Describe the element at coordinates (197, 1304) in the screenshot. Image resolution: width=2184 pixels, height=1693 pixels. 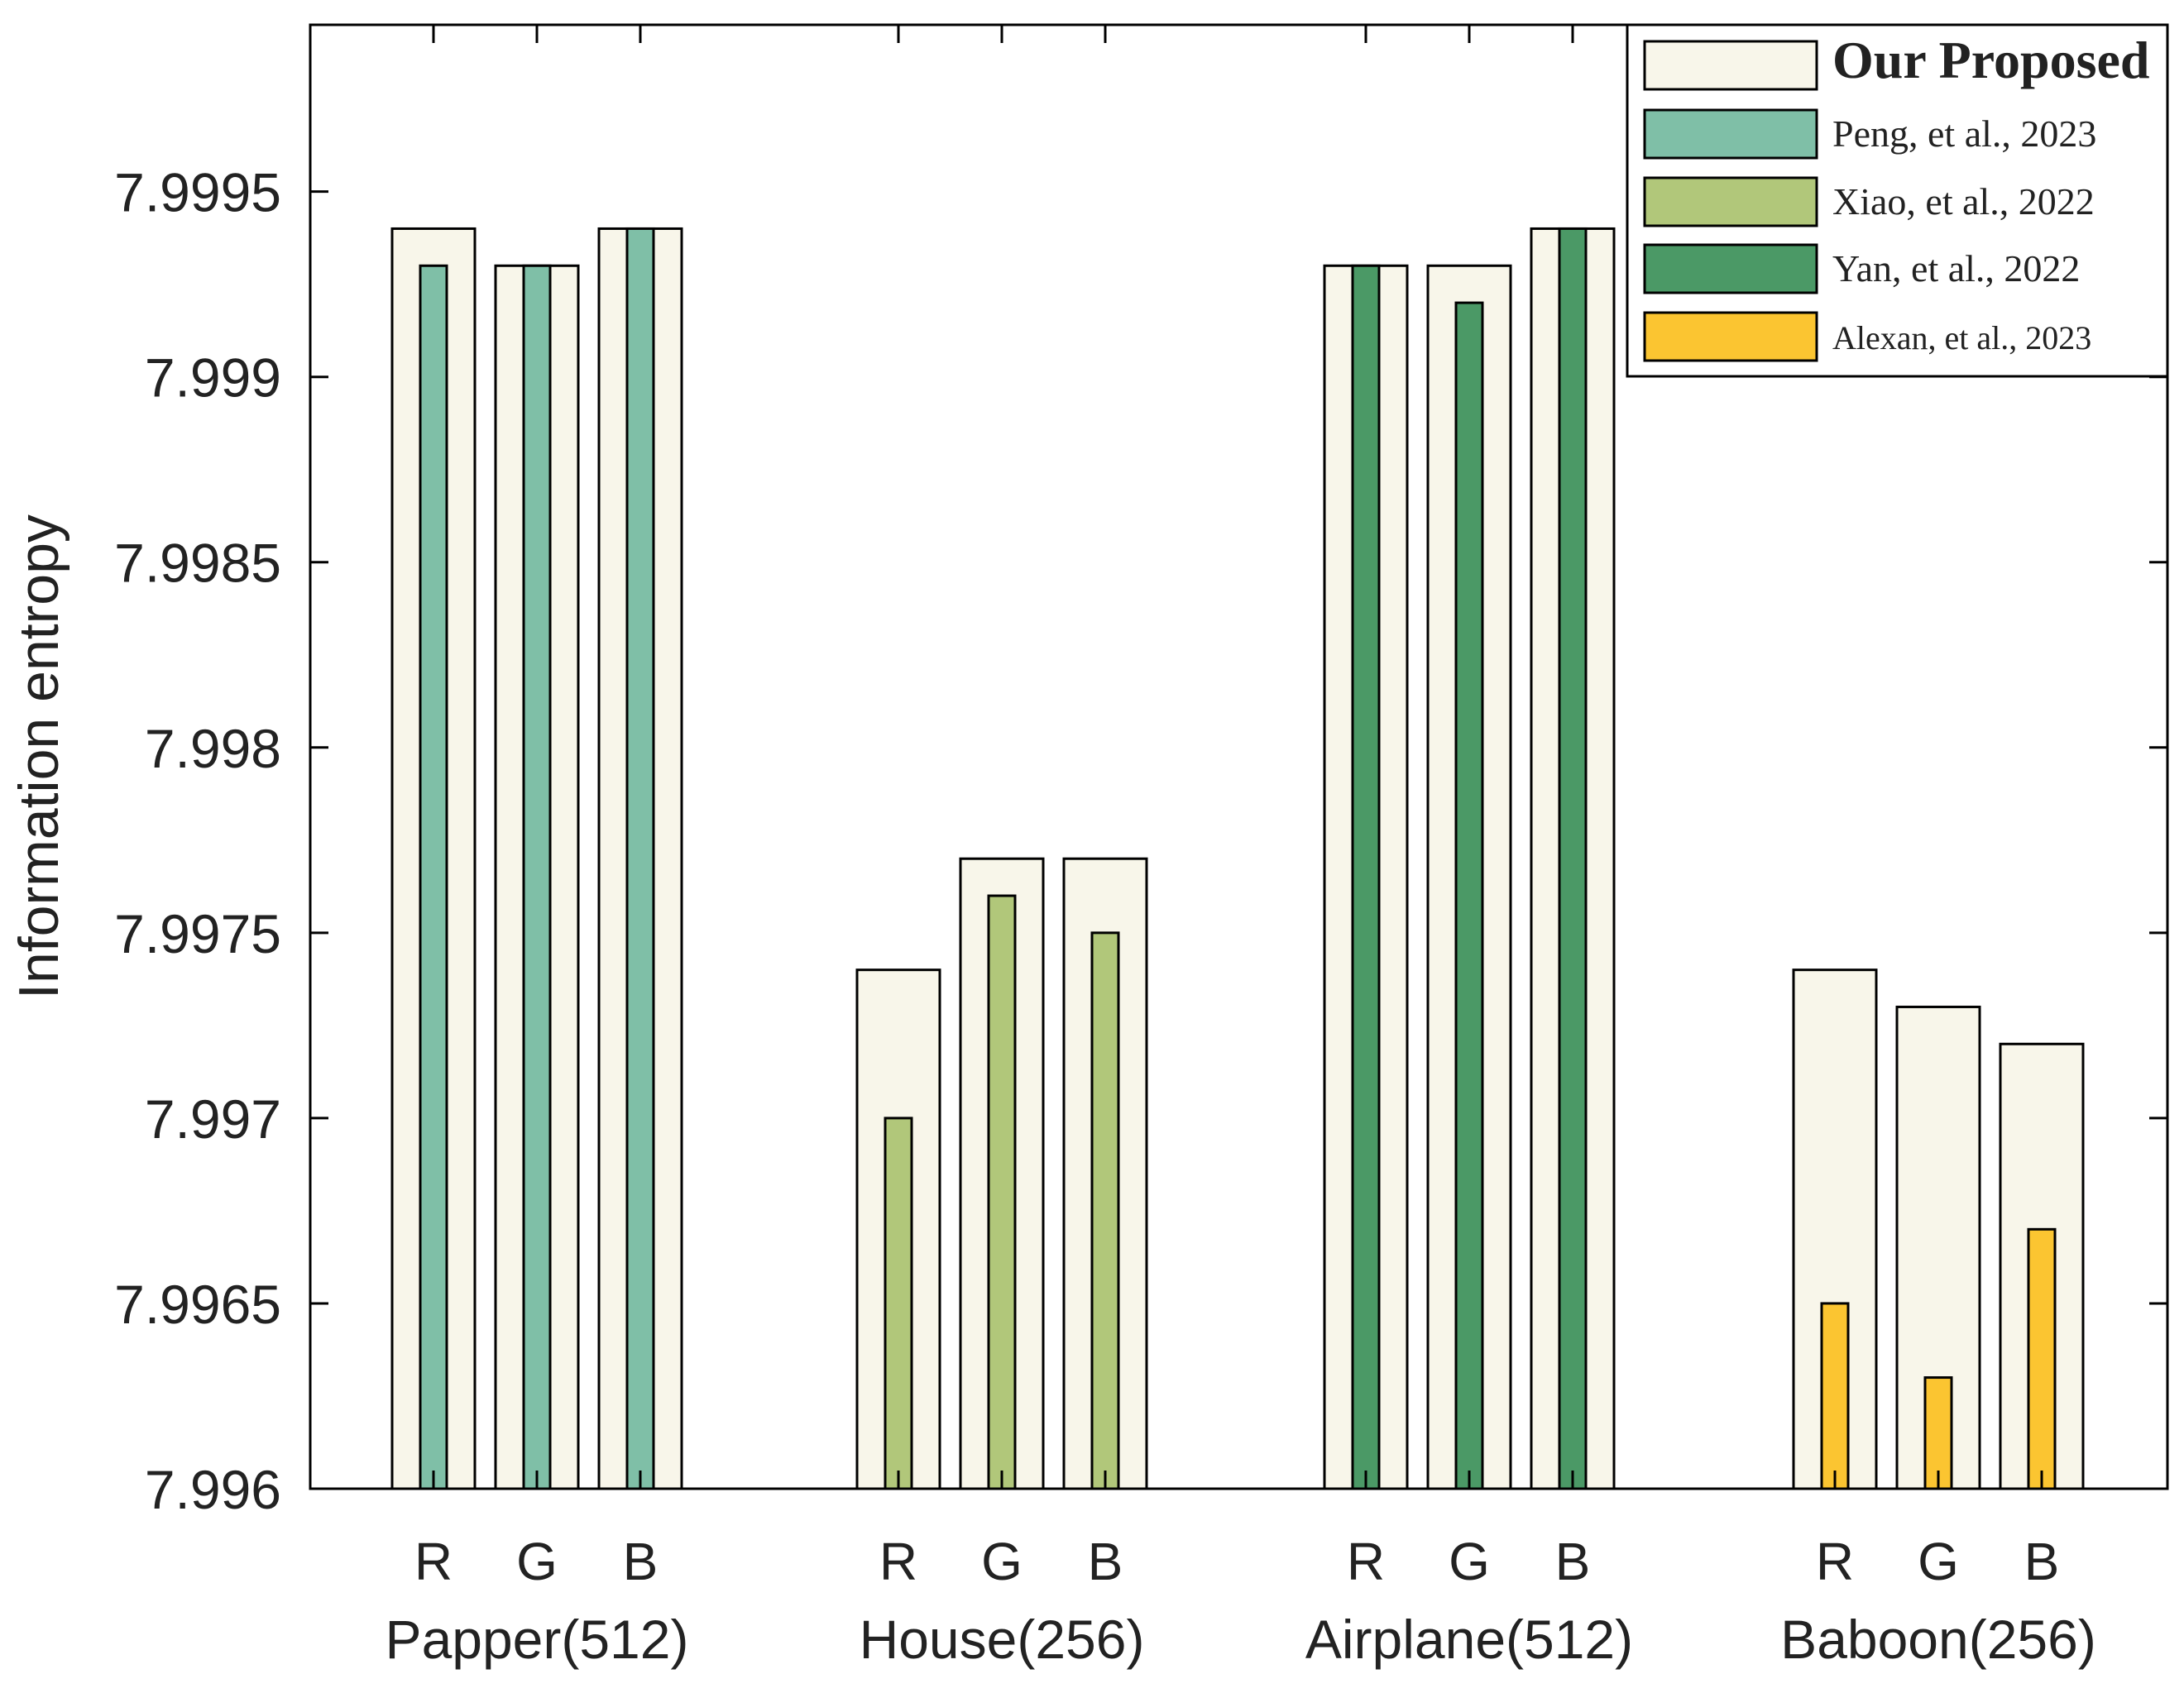
I see `y-tick-label: 7.9965` at that location.